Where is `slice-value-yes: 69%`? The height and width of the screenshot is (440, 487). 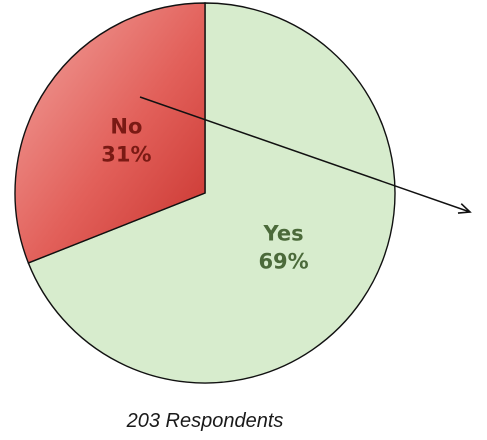
slice-value-yes: 69% is located at coordinates (283, 261).